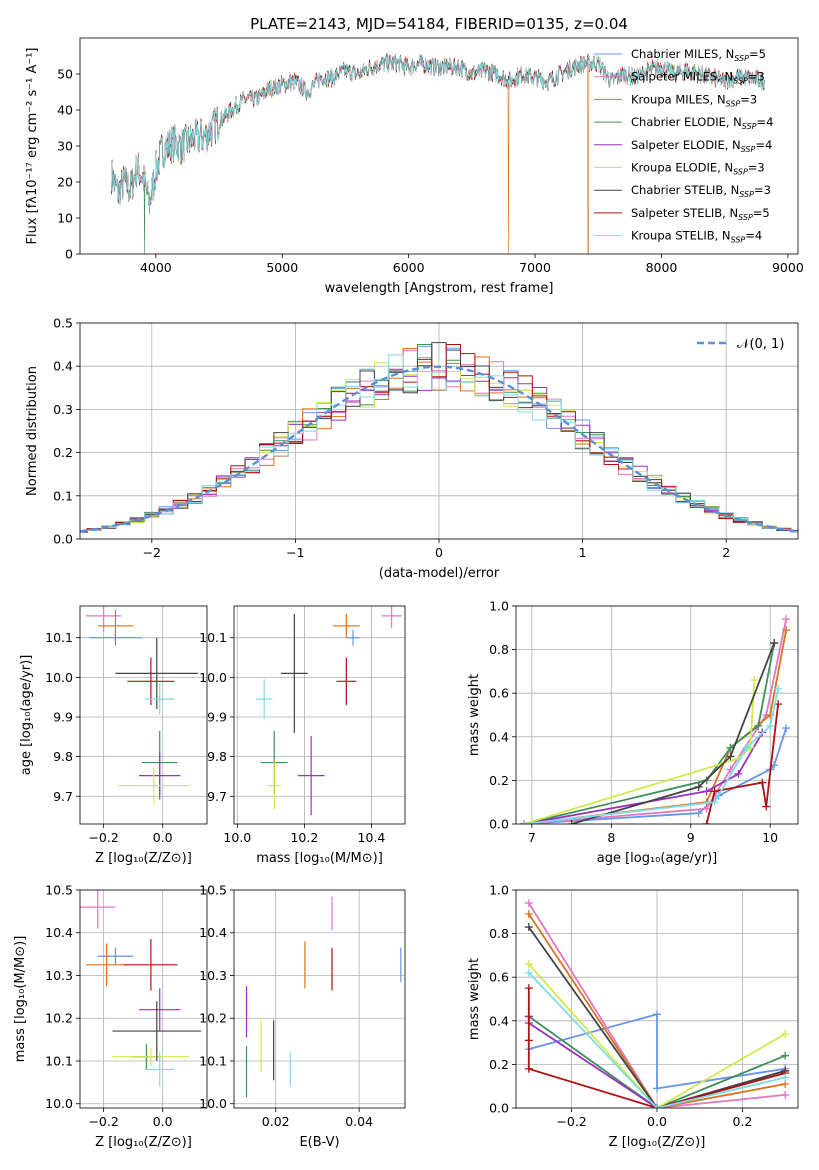  I want to click on legend-entry: Salpeter ELODIE, NSSP=4, so click(701, 146).